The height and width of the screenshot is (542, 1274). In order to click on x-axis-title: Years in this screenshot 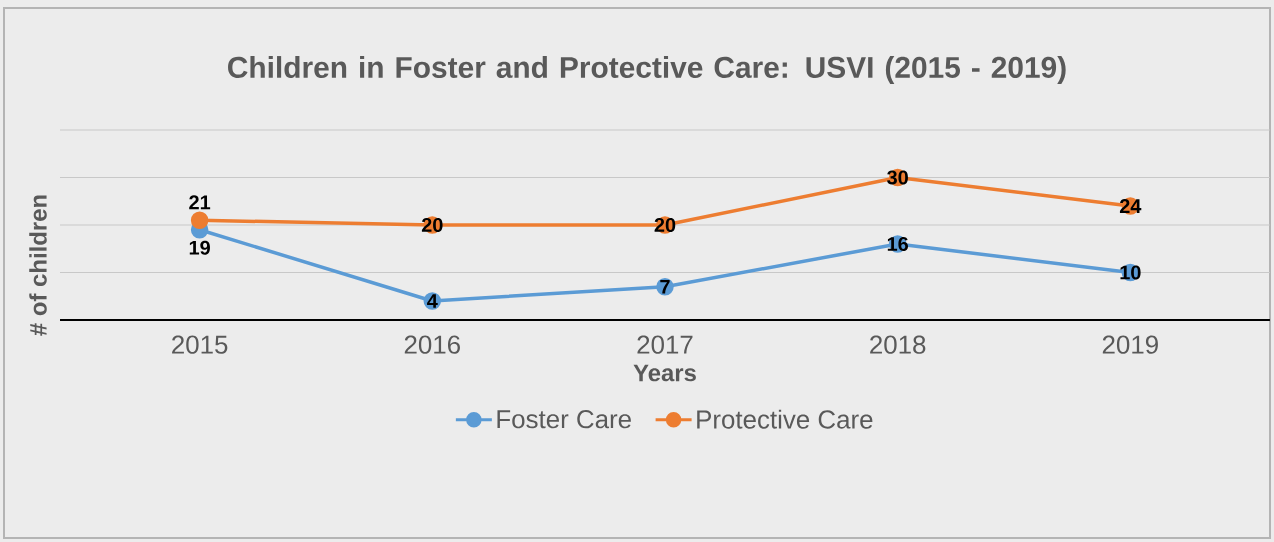, I will do `click(664, 373)`.